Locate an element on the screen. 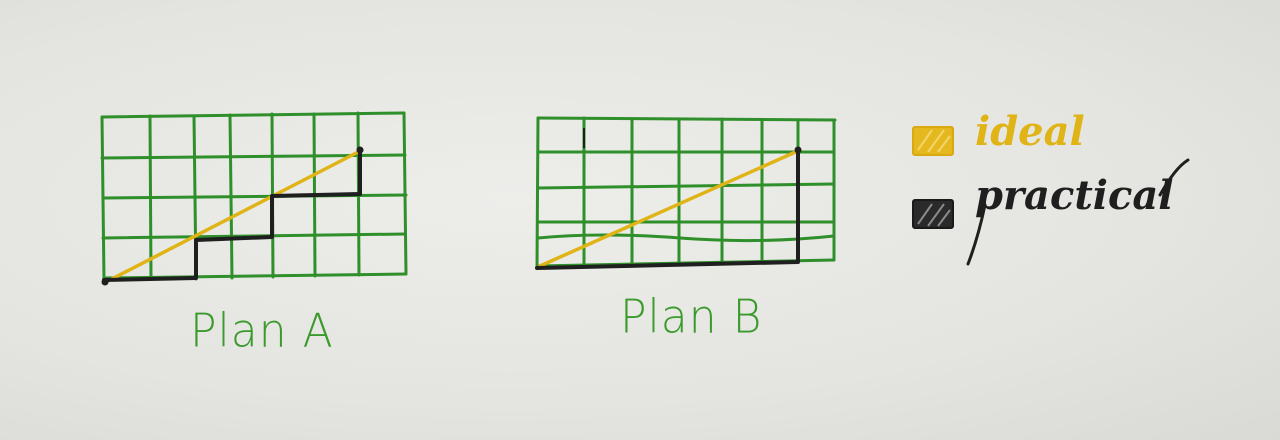 This screenshot has height=440, width=1280. practical-descender is located at coordinates (976, 234).